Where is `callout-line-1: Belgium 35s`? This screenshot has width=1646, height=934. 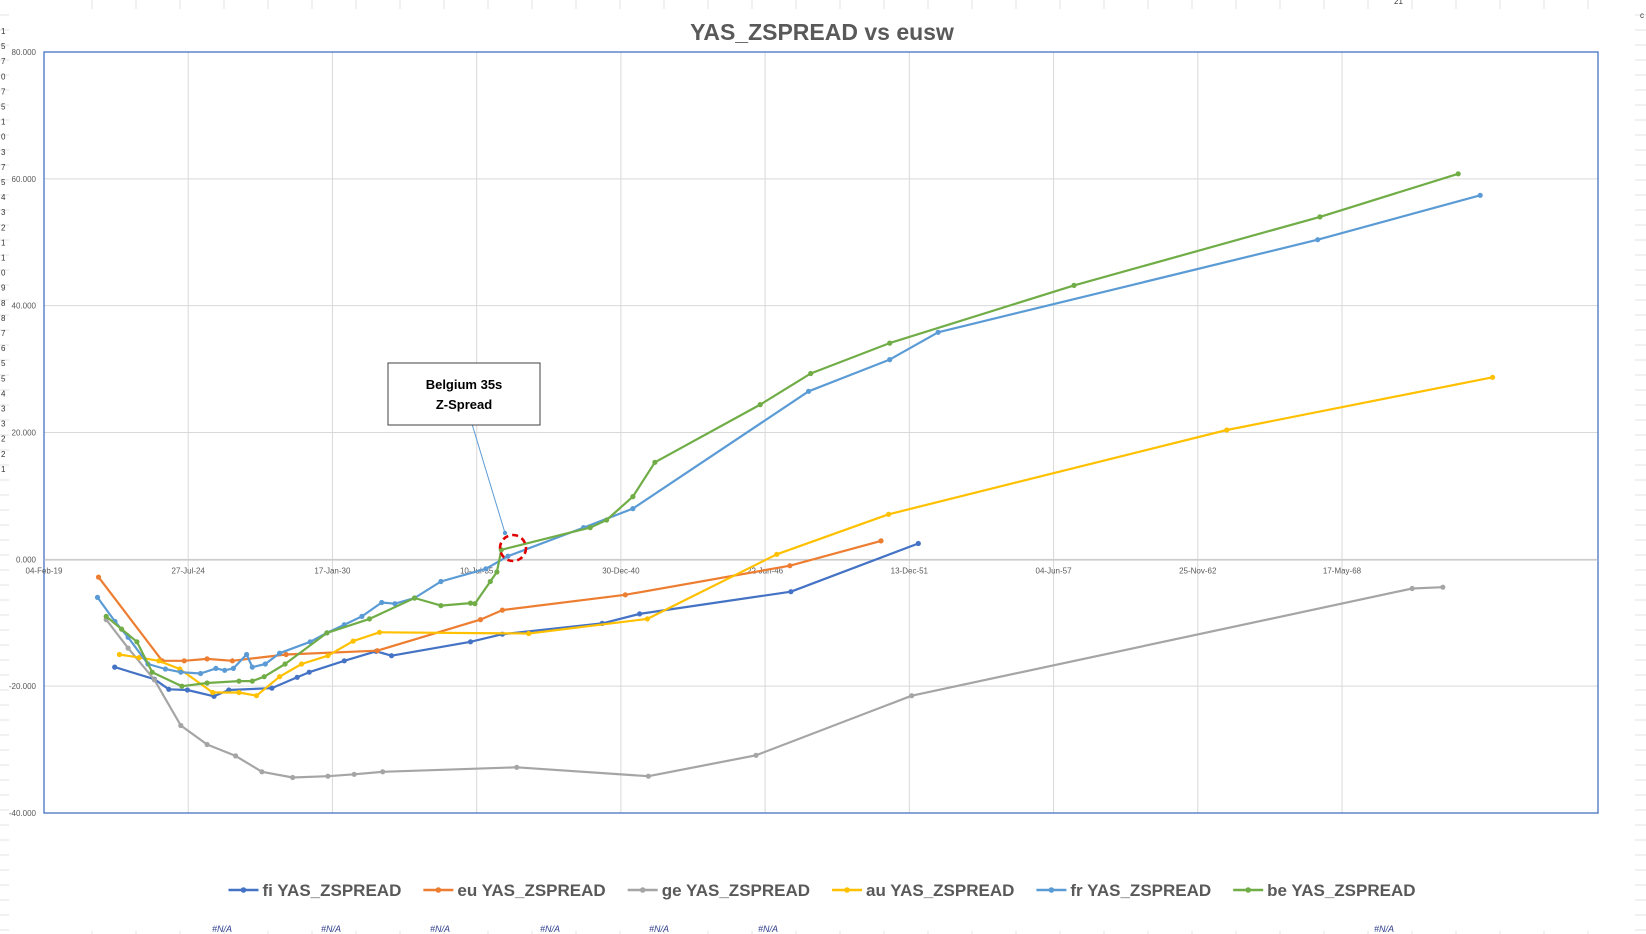
callout-line-1: Belgium 35s is located at coordinates (464, 384).